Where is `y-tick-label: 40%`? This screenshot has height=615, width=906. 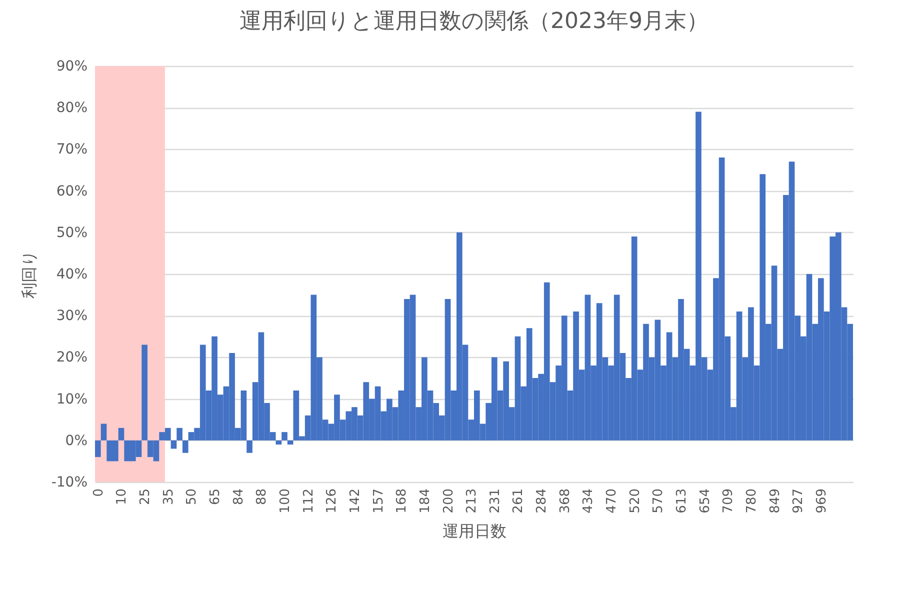
y-tick-label: 40% is located at coordinates (72, 274).